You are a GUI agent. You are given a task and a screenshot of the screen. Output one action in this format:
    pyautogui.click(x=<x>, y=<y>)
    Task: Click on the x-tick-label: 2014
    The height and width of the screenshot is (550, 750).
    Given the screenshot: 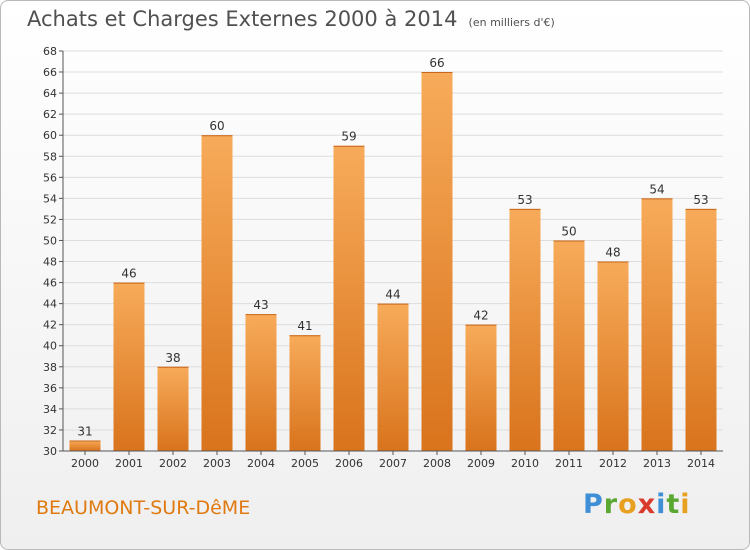 What is the action you would take?
    pyautogui.click(x=701, y=463)
    